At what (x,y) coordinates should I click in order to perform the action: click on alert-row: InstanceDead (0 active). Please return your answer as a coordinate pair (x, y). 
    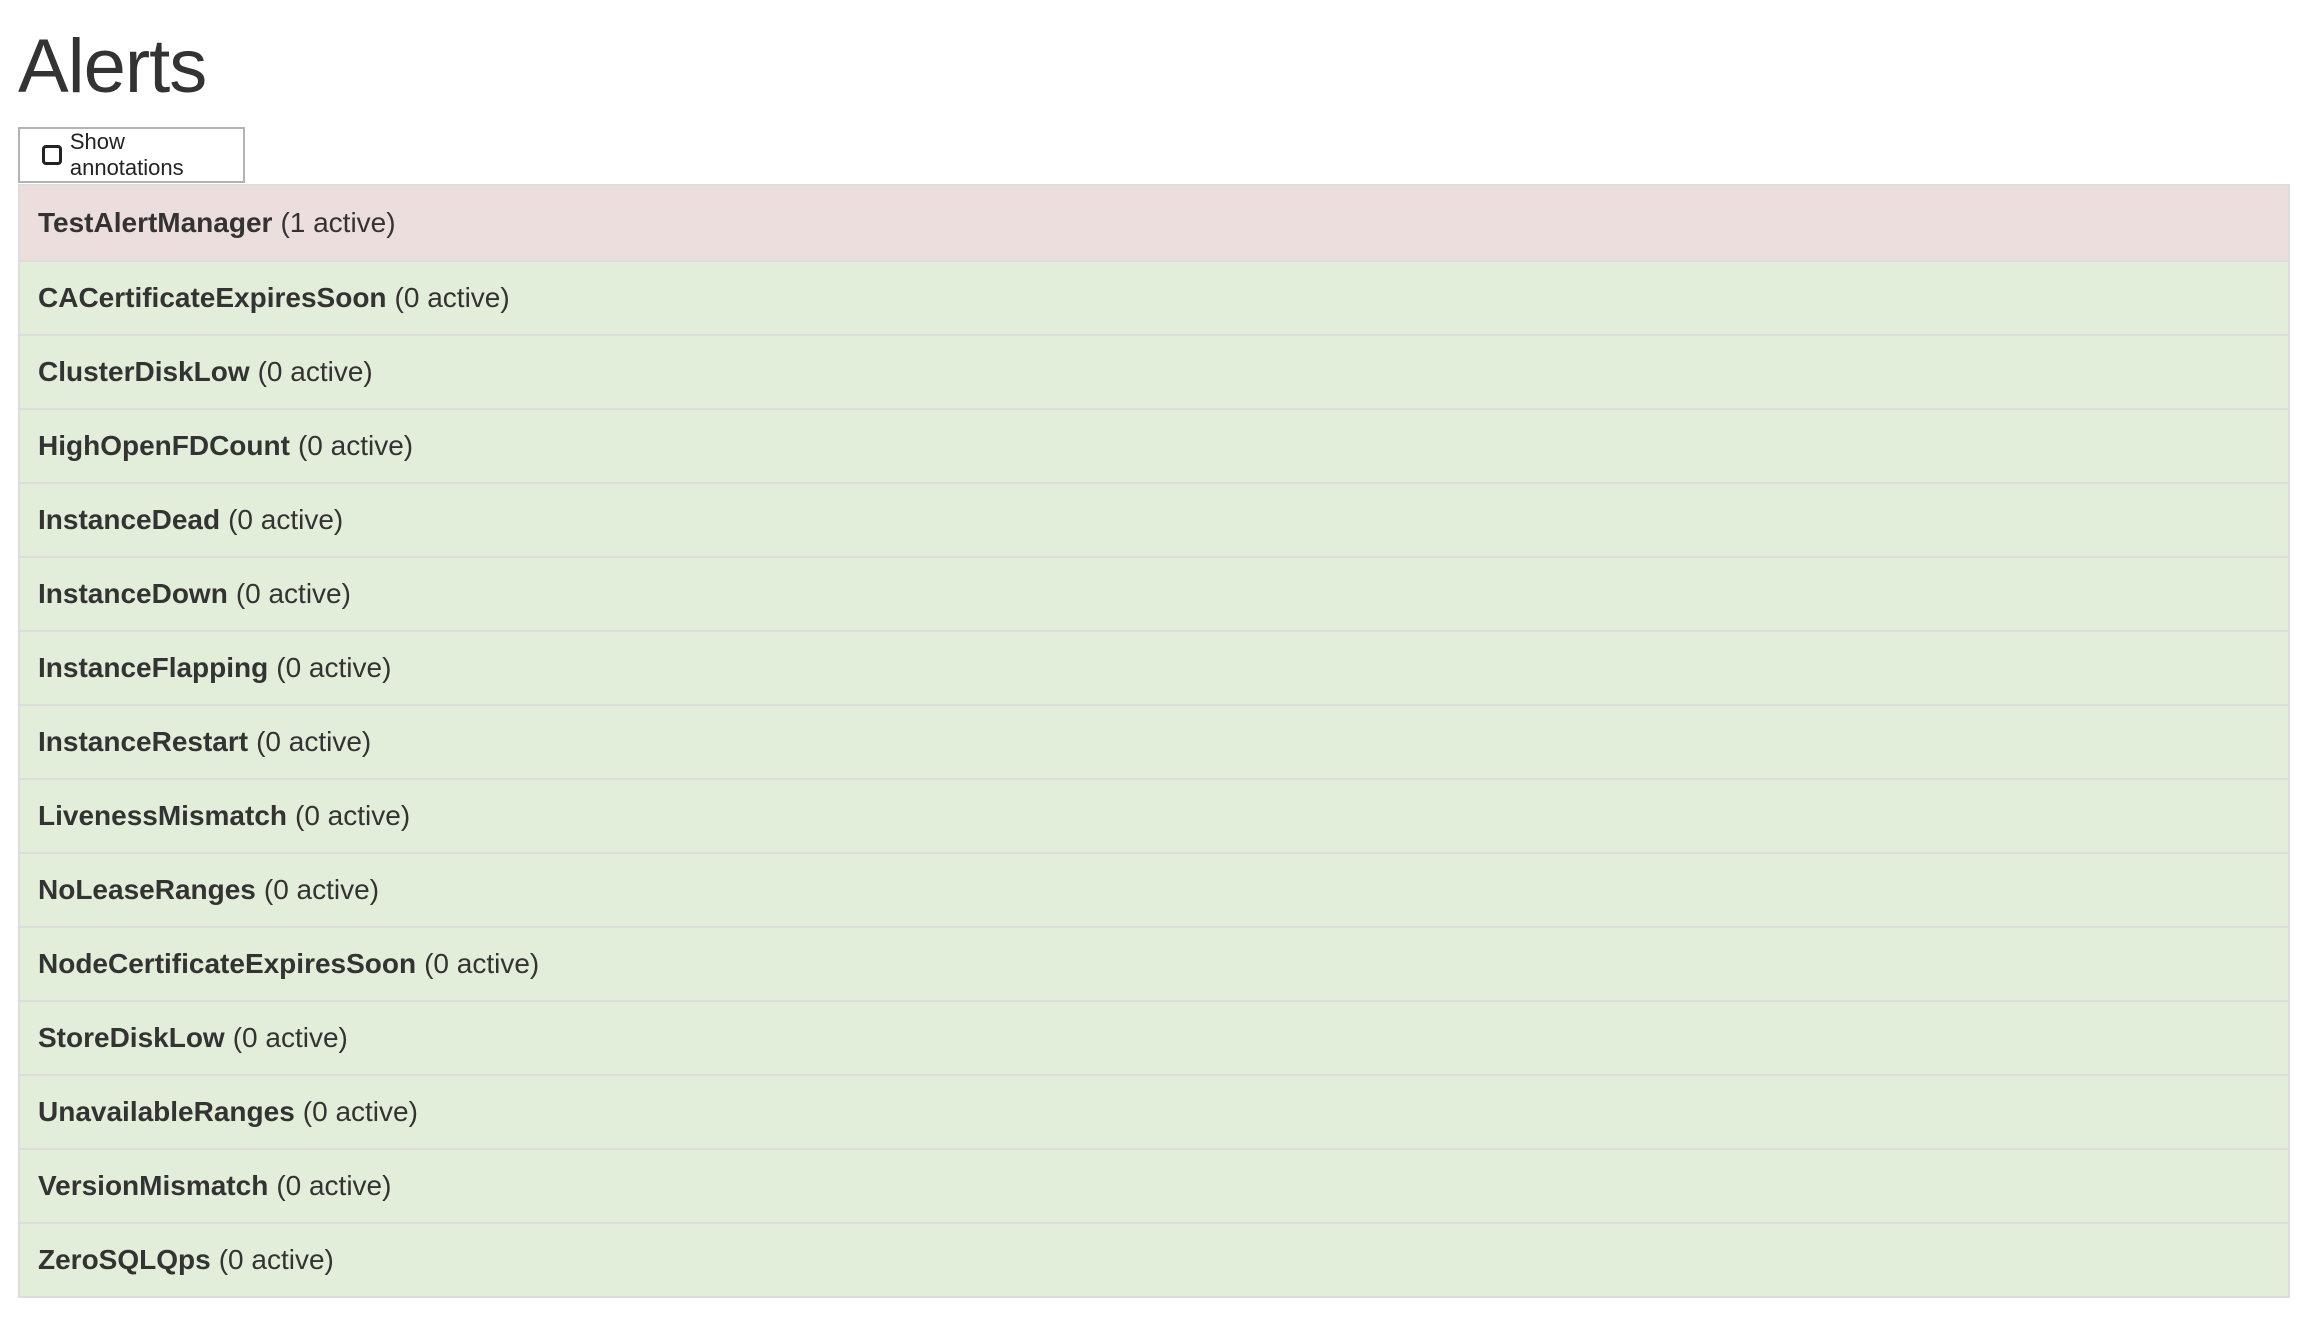
    Looking at the image, I should click on (1154, 519).